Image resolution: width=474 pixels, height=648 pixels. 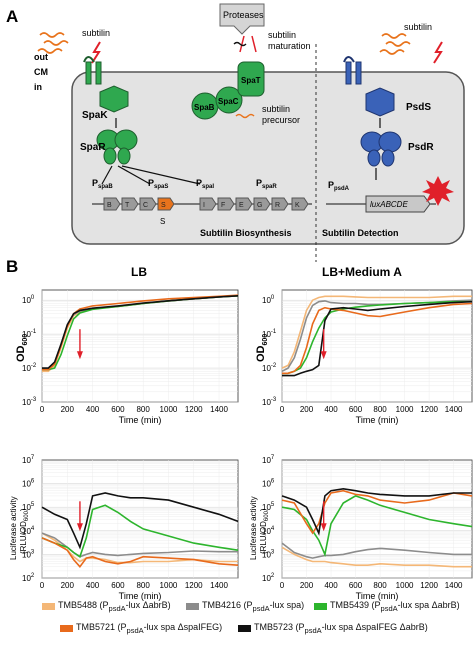 What do you see at coordinates (376, 550) in the screenshot?
I see `series-line-tmb4216` at bounding box center [376, 550].